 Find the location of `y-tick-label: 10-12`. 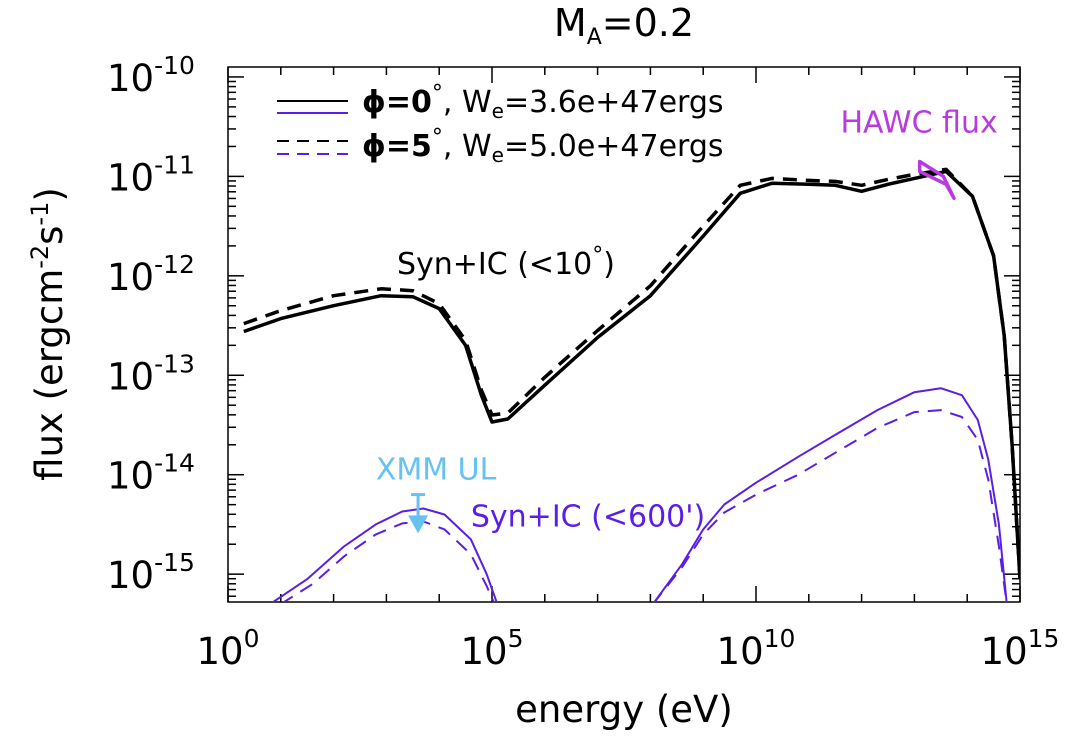

y-tick-label: 10-12 is located at coordinates (151, 274).